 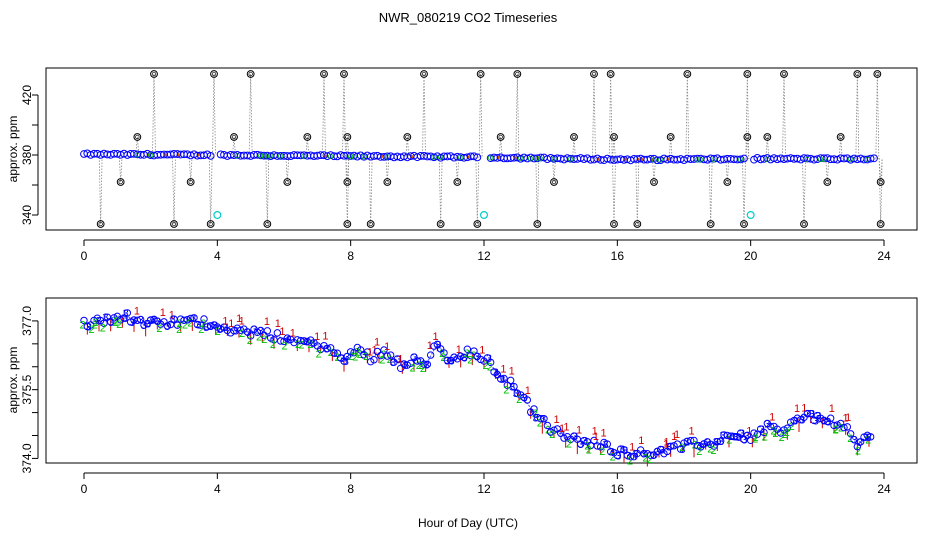 What do you see at coordinates (468, 523) in the screenshot?
I see `x-axis-label: Hour of Day (UTC)` at bounding box center [468, 523].